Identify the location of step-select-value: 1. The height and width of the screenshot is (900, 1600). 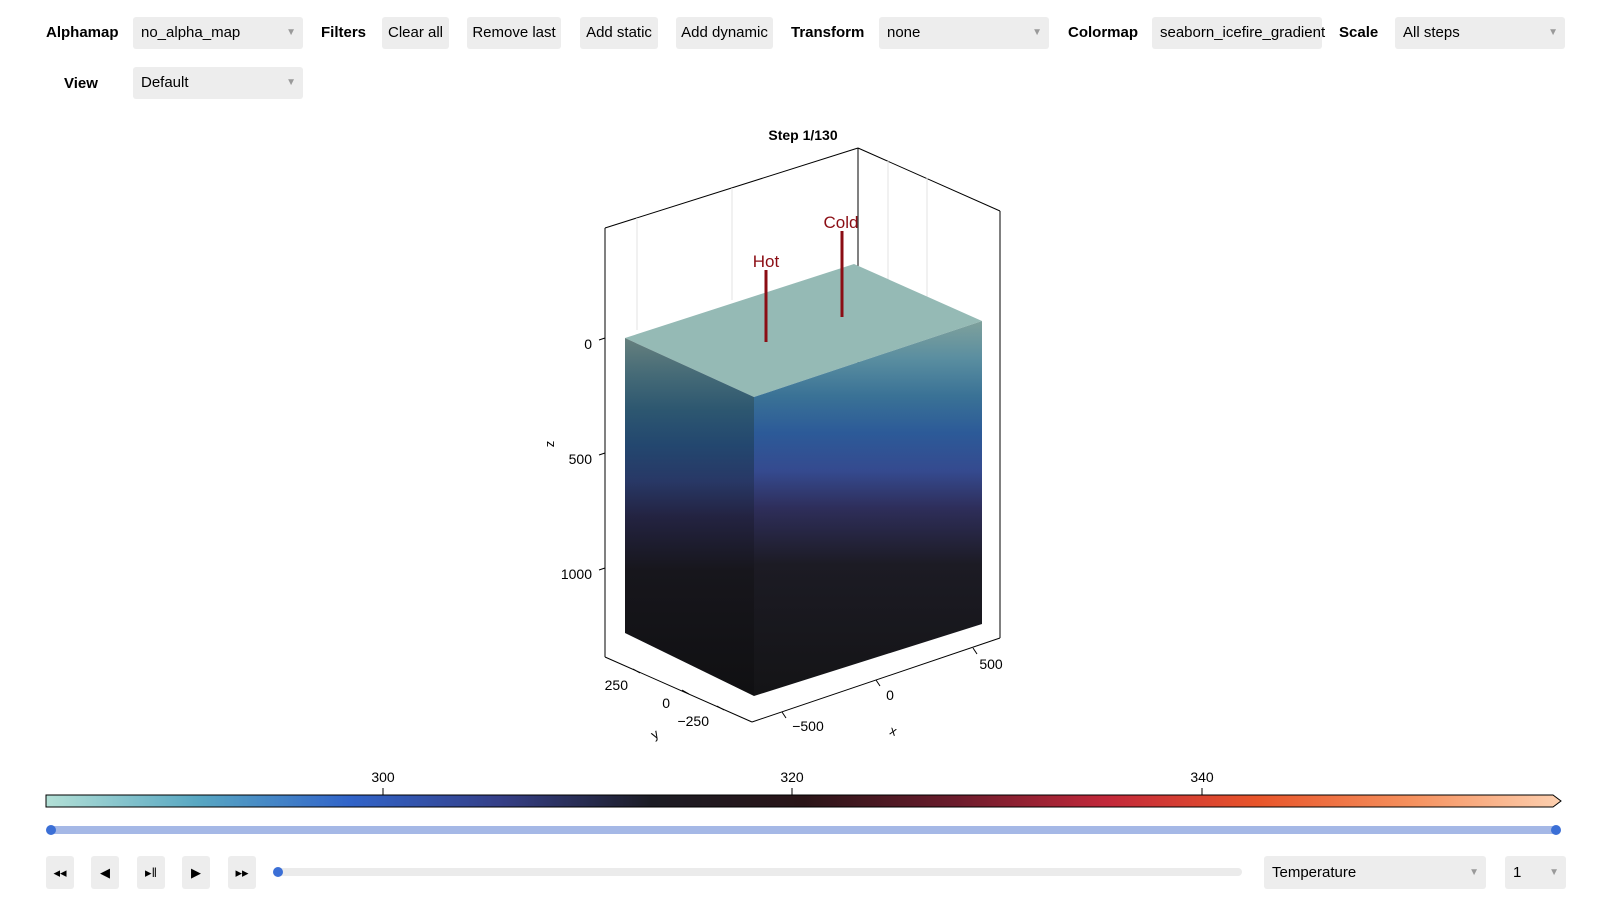
(1517, 872).